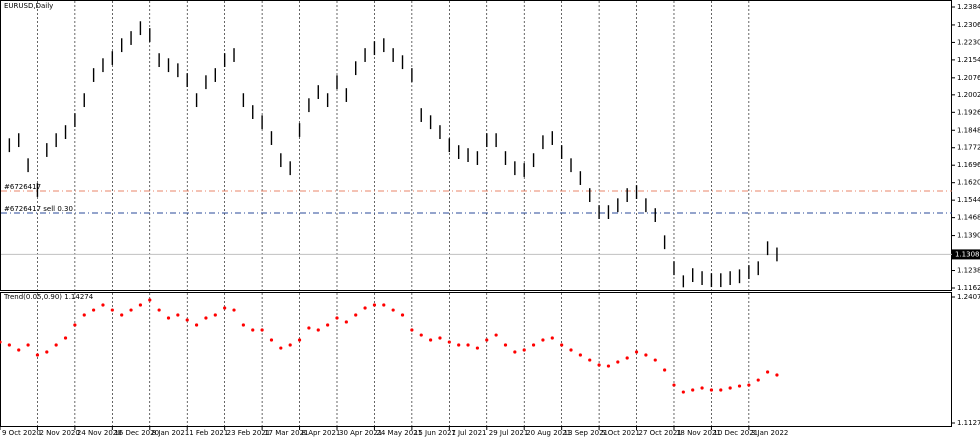 This screenshot has width=980, height=439. Describe the element at coordinates (968, 130) in the screenshot. I see `y-tick-label: 1.18480` at that location.